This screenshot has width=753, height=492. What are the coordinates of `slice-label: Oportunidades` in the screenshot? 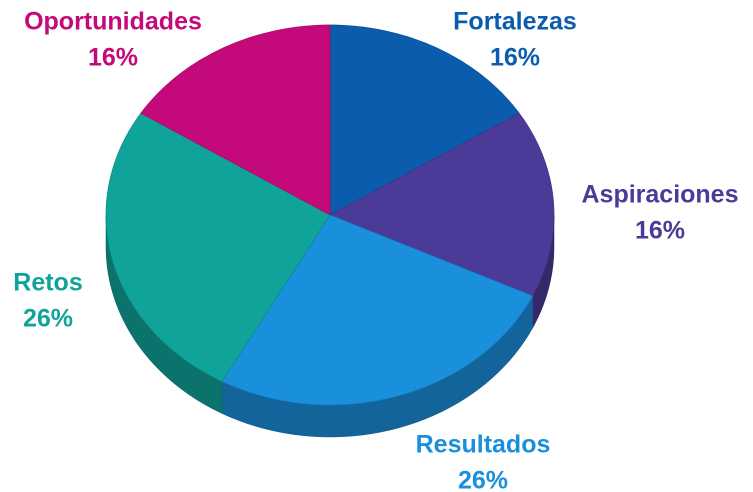 It's located at (113, 22).